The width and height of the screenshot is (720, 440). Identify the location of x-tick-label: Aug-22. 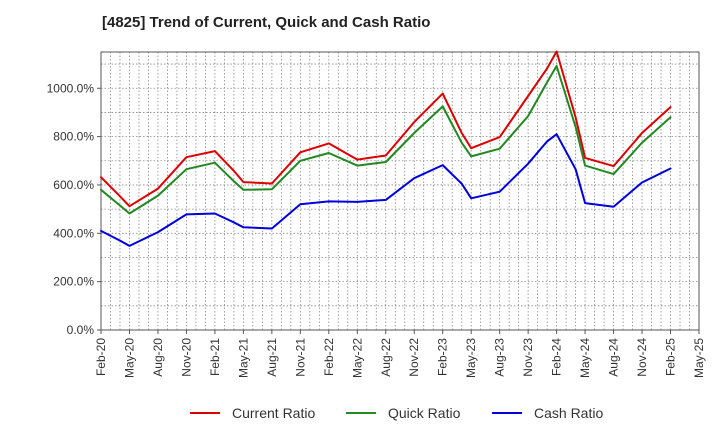
(386, 357).